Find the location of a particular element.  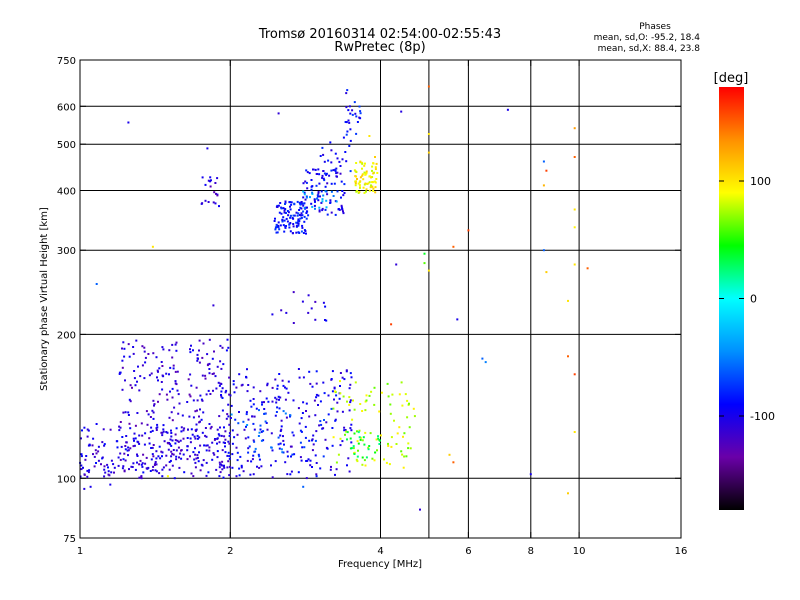

x-tick-label: 4 is located at coordinates (380, 551).